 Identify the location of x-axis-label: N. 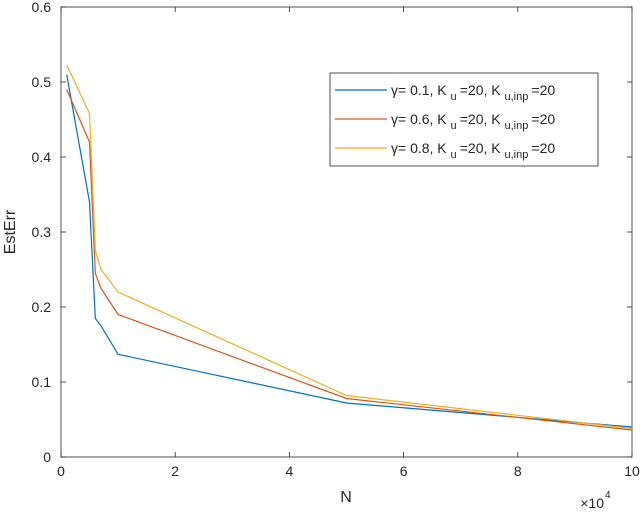
(346, 497).